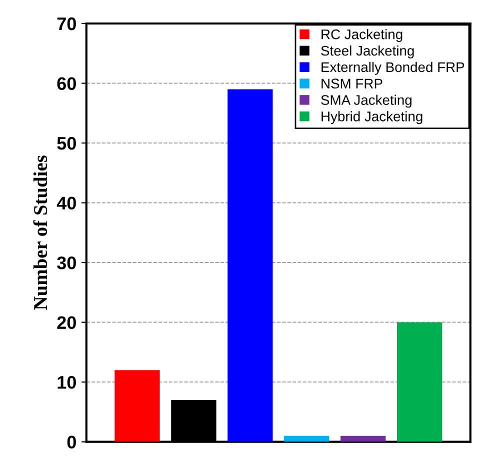 The image size is (480, 470). Describe the element at coordinates (352, 83) in the screenshot. I see `legend-label: NSM FRP` at that location.